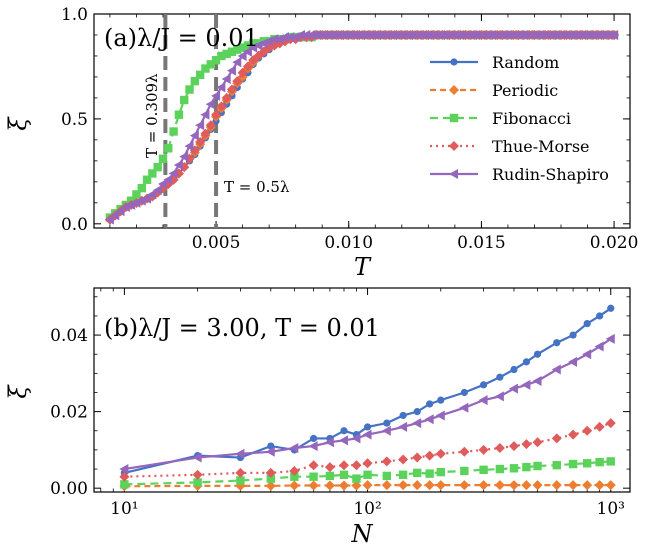 This screenshot has height=550, width=658. I want to click on legend-item: Periodic, so click(494, 90).